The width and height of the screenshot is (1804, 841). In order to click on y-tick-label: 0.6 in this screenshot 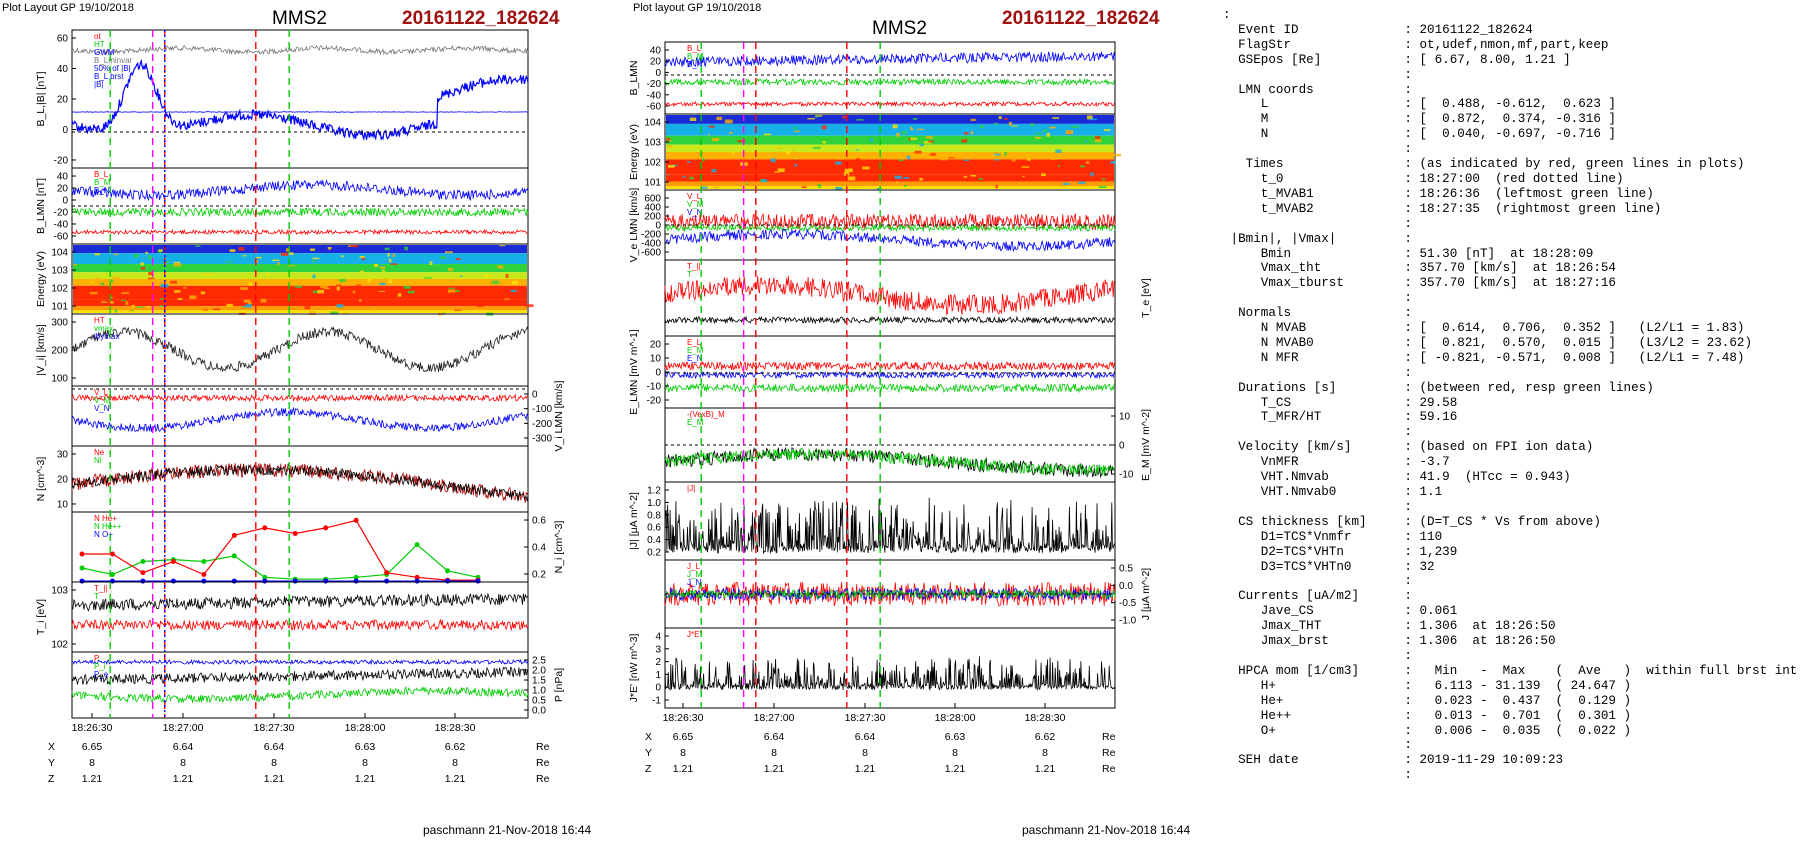, I will do `click(654, 528)`.